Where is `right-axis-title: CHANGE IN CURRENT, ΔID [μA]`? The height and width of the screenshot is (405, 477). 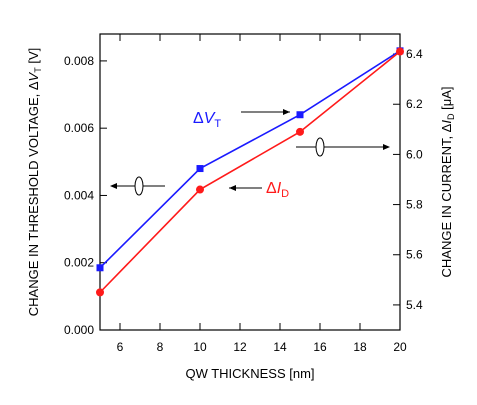 right-axis-title: CHANGE IN CURRENT, ΔID [μA] is located at coordinates (447, 182).